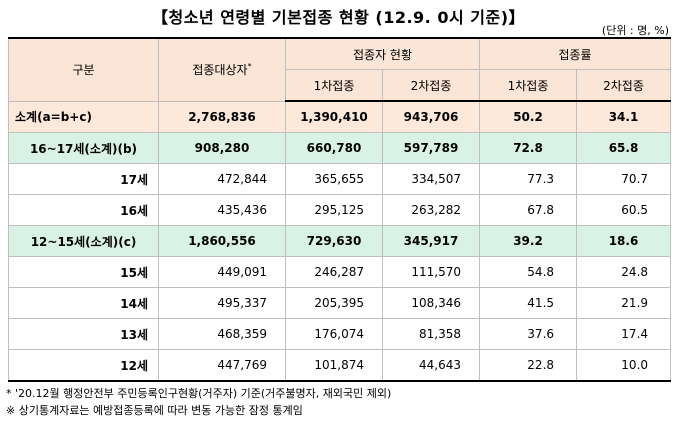 The height and width of the screenshot is (424, 677). Describe the element at coordinates (83, 241) in the screenshot. I see `row-label: 12~15세(소계)(c)` at that location.